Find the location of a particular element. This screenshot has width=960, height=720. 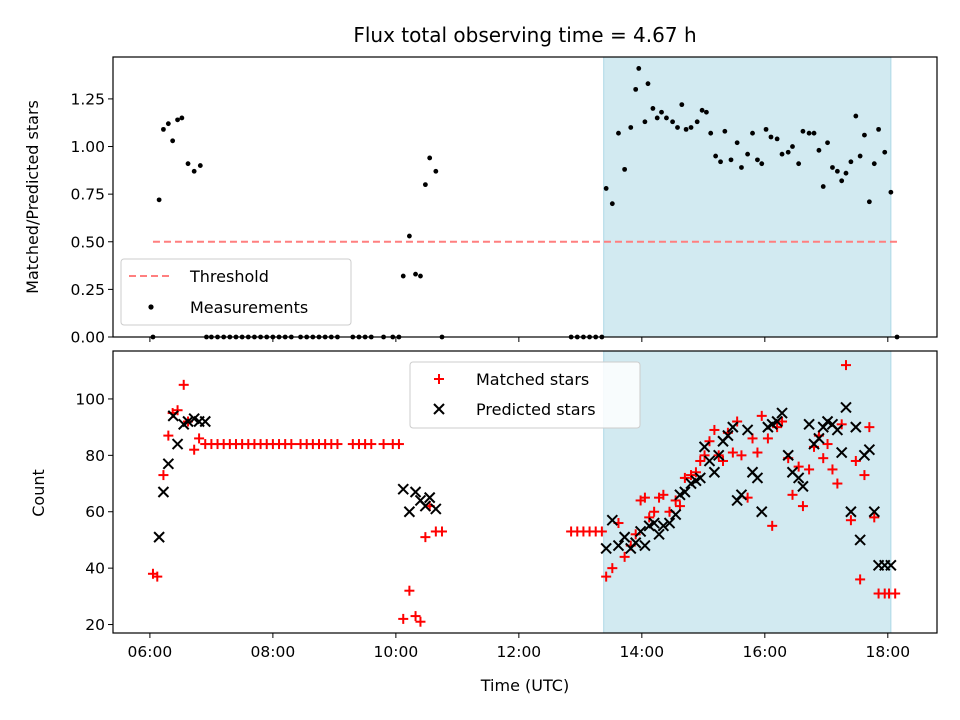

top-legend: Threshold Measurements is located at coordinates (236, 292).